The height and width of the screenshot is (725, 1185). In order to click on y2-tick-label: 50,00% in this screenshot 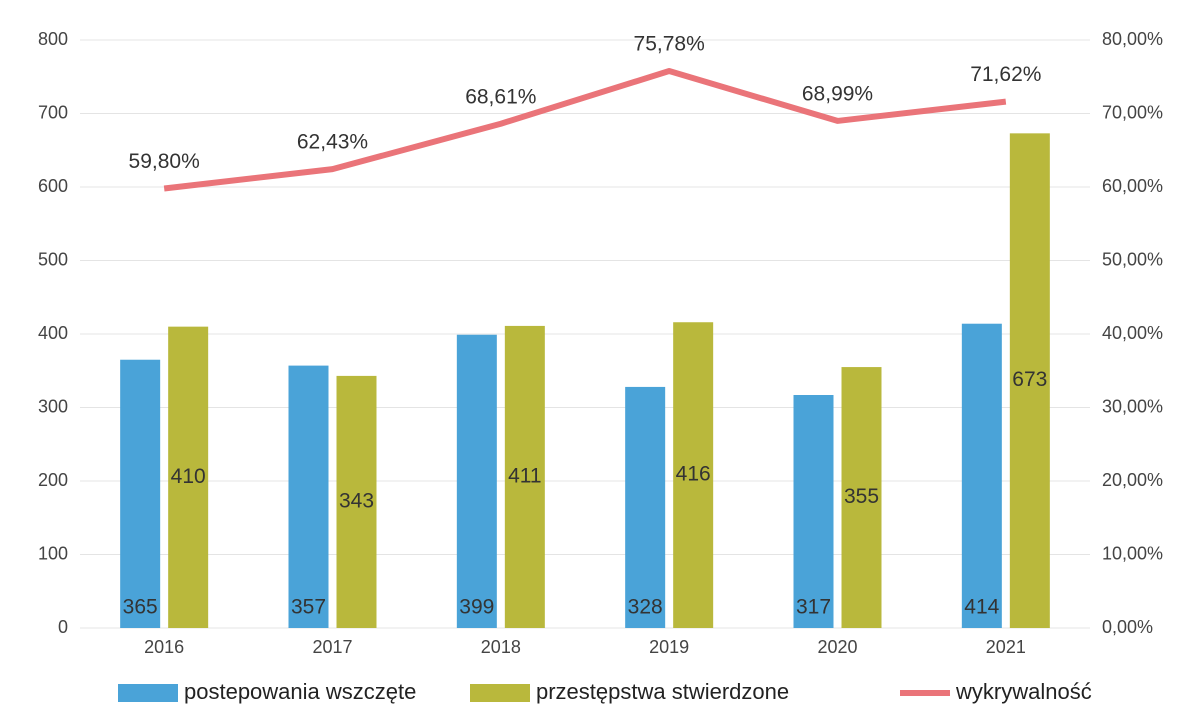, I will do `click(1132, 259)`.